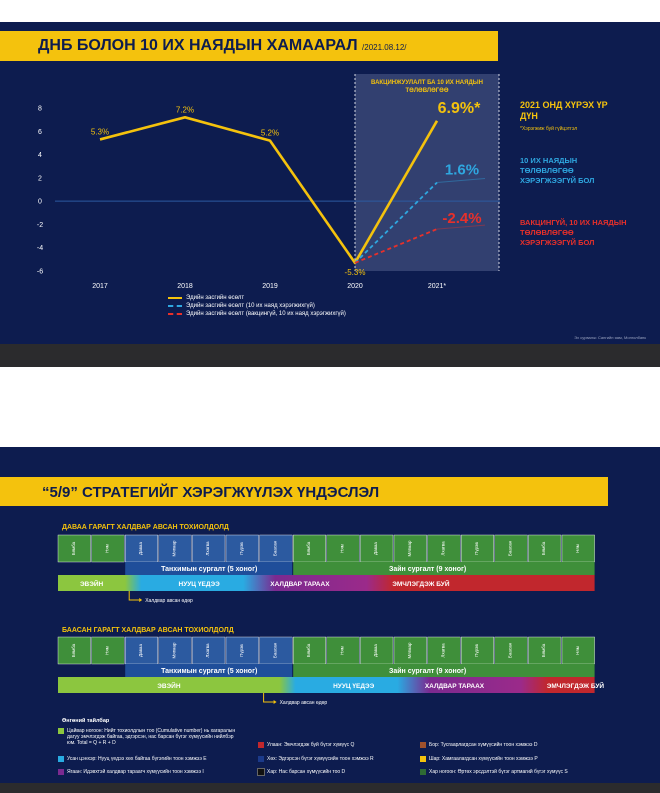 The image size is (660, 793). Describe the element at coordinates (306, 772) in the screenshot. I see `legend-text: Хар: Нас барсан хүмүүсийн тоо D` at that location.